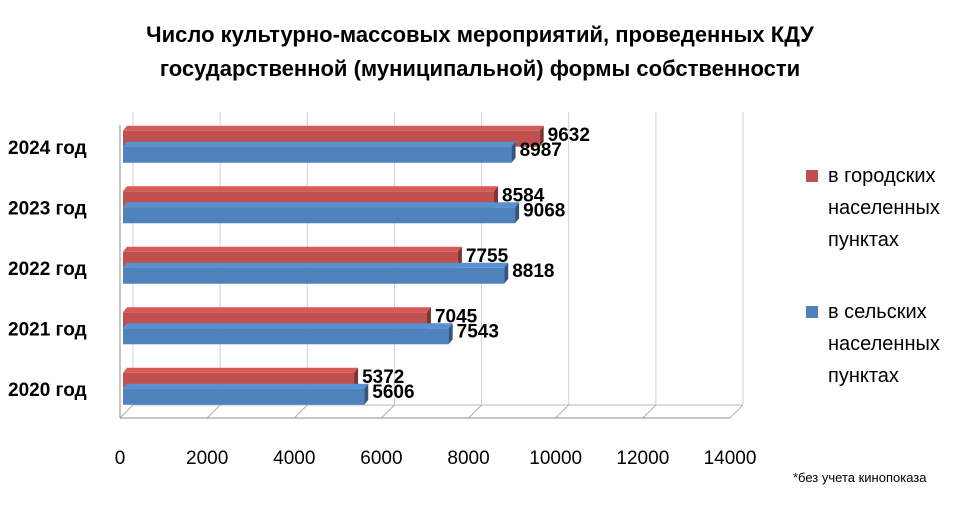 The height and width of the screenshot is (510, 960). What do you see at coordinates (47, 148) in the screenshot?
I see `y-category-label: 2024 год` at bounding box center [47, 148].